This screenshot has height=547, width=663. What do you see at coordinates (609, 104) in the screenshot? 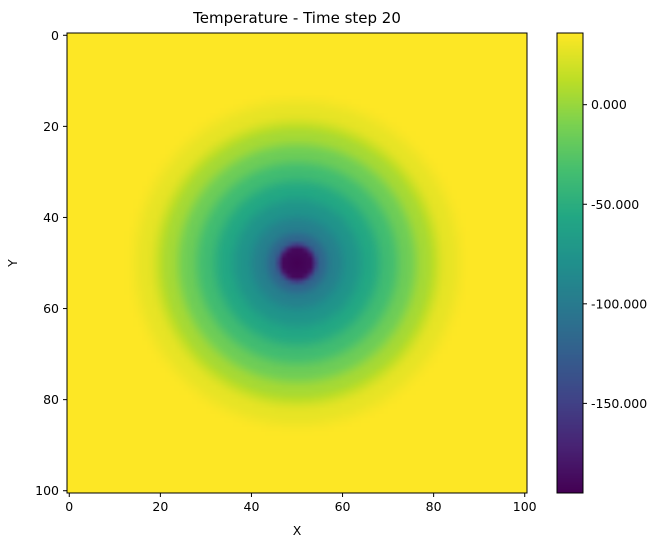
I see `colorbar-tick-label: 0.000` at bounding box center [609, 104].